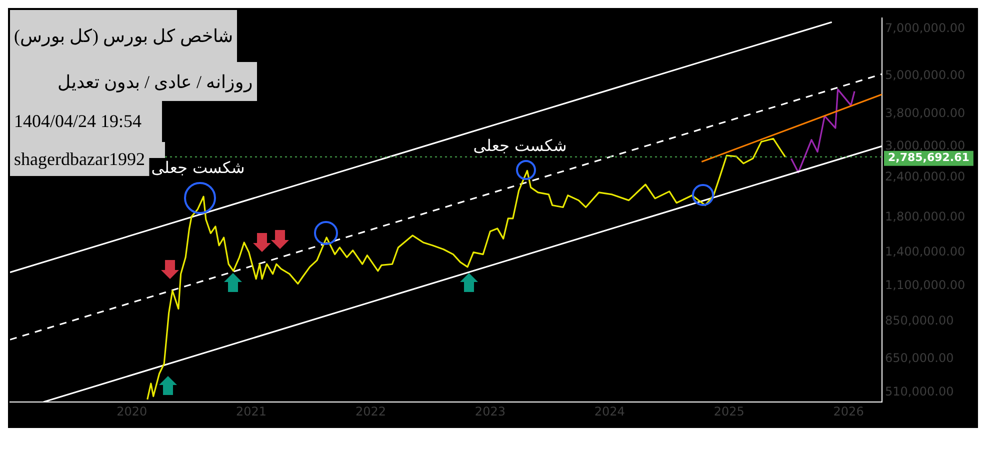 The height and width of the screenshot is (459, 988). I want to click on y-tick-label: 3,800,000.00, so click(925, 113).